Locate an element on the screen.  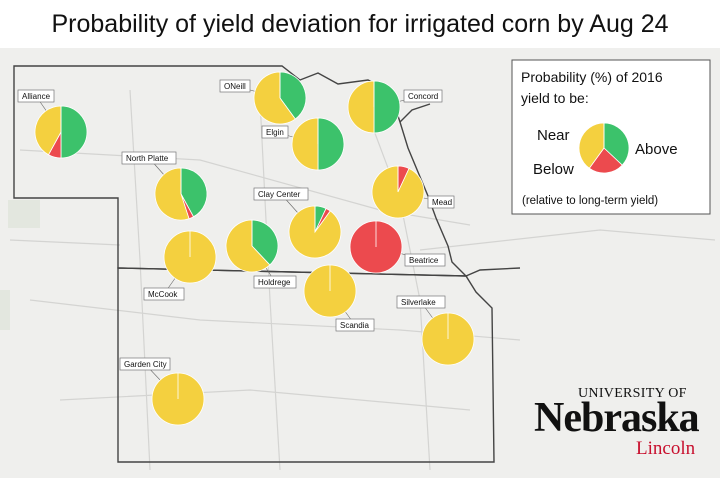
legend-title-line2: yield to be: is located at coordinates (555, 98).